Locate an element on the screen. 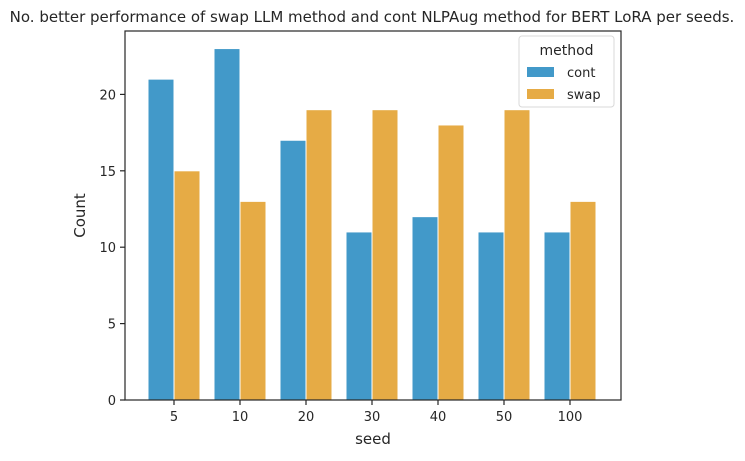  y-tick-label: 10 is located at coordinates (107, 248).